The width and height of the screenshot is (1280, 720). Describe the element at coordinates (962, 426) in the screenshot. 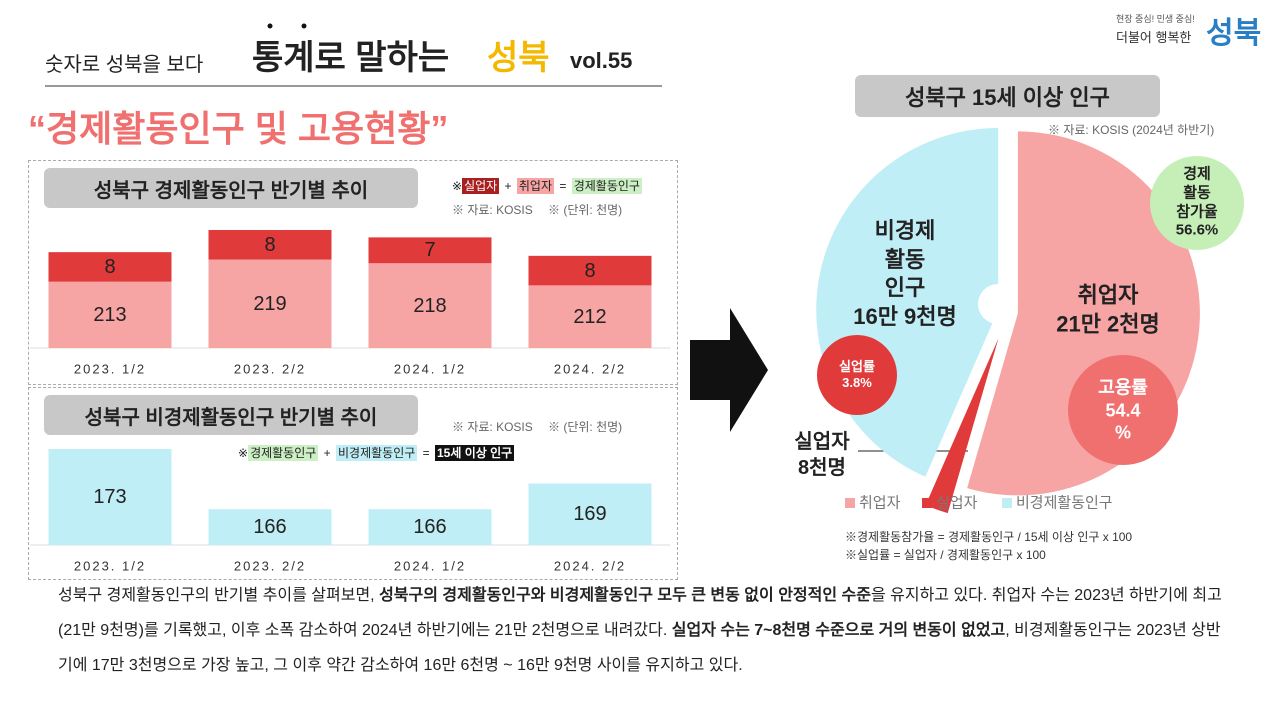

I see `pie-slice` at that location.